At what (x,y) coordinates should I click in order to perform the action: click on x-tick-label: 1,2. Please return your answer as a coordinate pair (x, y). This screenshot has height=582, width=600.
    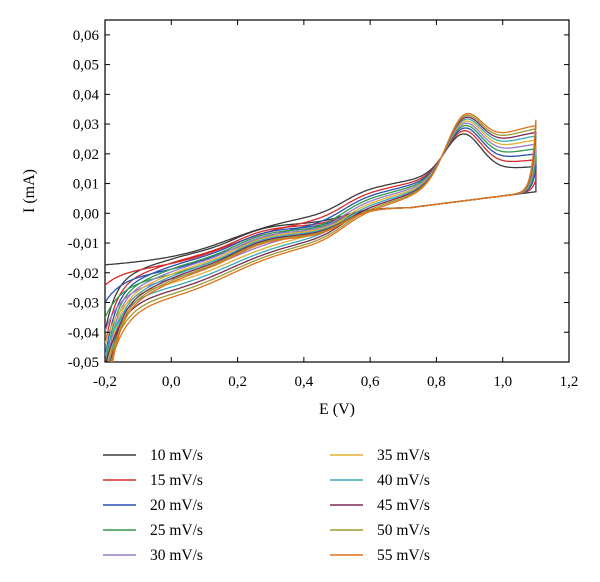
    Looking at the image, I should click on (569, 382).